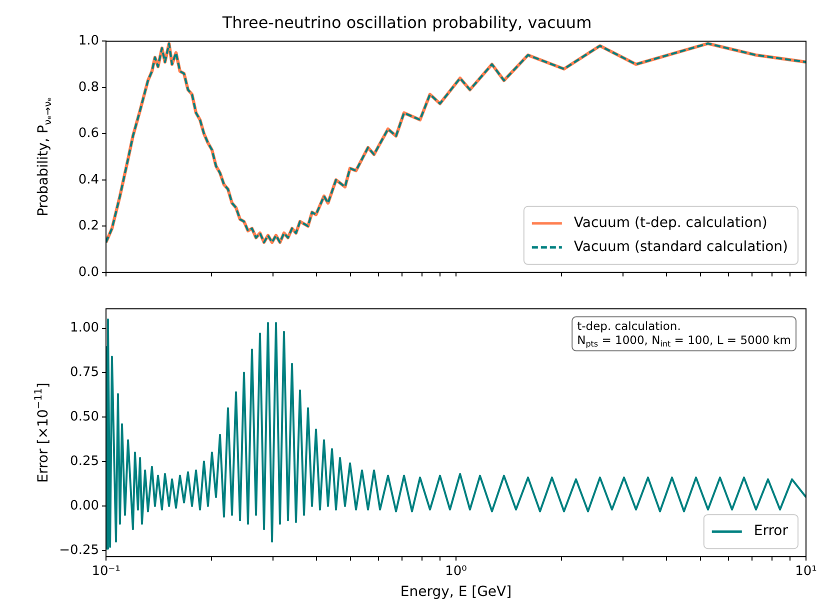 The image size is (820, 615). Describe the element at coordinates (771, 531) in the screenshot. I see `legend-label: Error` at that location.